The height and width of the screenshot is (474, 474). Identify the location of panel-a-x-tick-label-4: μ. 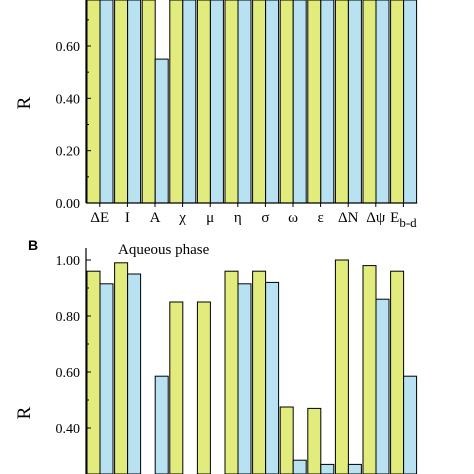
(210, 218).